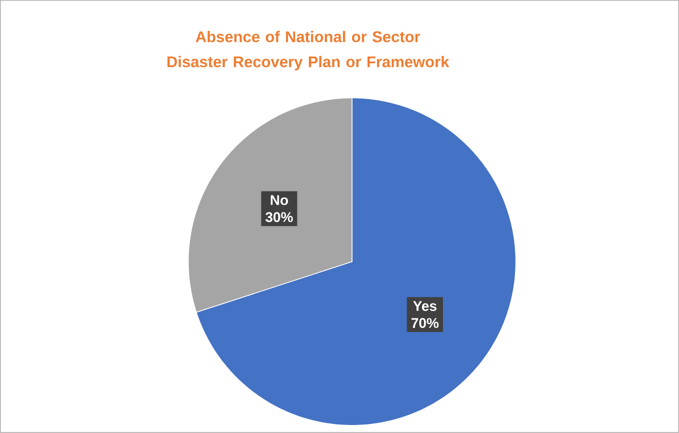 The height and width of the screenshot is (433, 679). What do you see at coordinates (425, 323) in the screenshot?
I see `data-label: 70%` at bounding box center [425, 323].